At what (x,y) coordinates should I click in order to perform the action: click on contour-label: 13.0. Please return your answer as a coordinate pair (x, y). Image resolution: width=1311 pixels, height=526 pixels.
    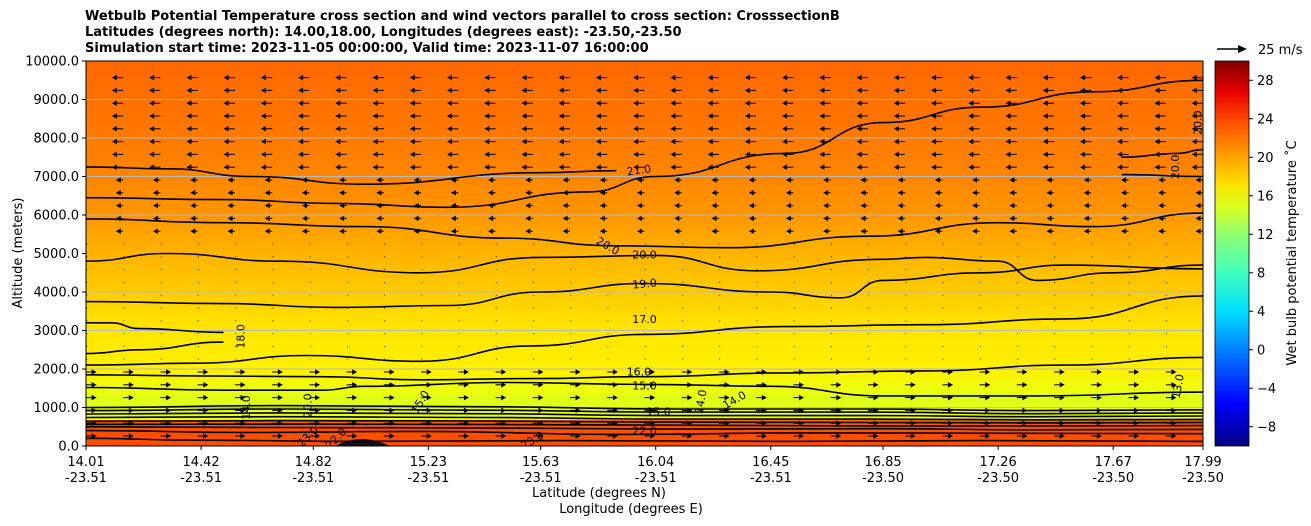
    Looking at the image, I should click on (1178, 386).